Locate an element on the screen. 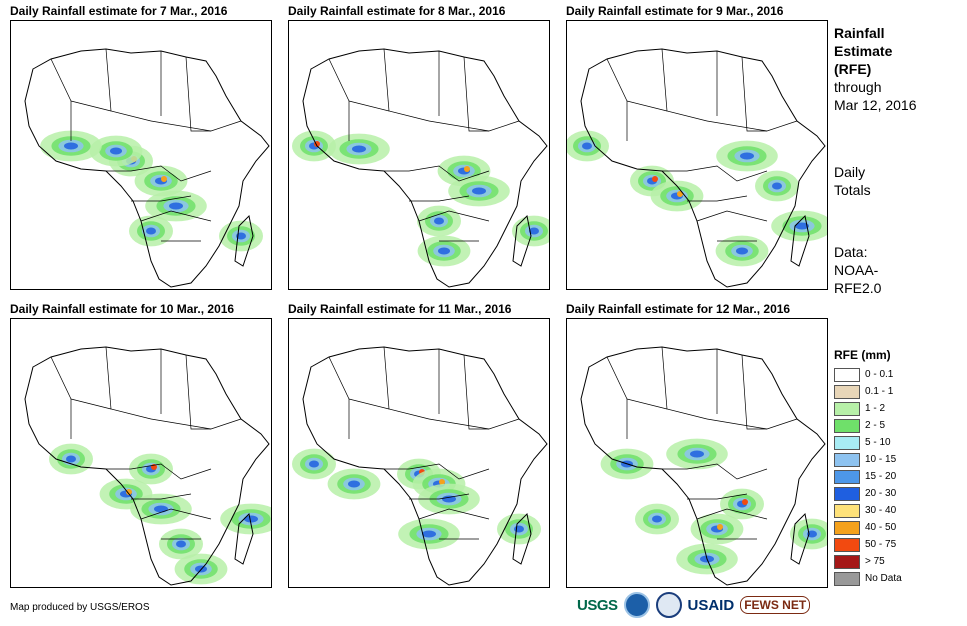 This screenshot has width=967, height=626. sidebar-data-source: Data: NOAA- RFE2.0 is located at coordinates (857, 270).